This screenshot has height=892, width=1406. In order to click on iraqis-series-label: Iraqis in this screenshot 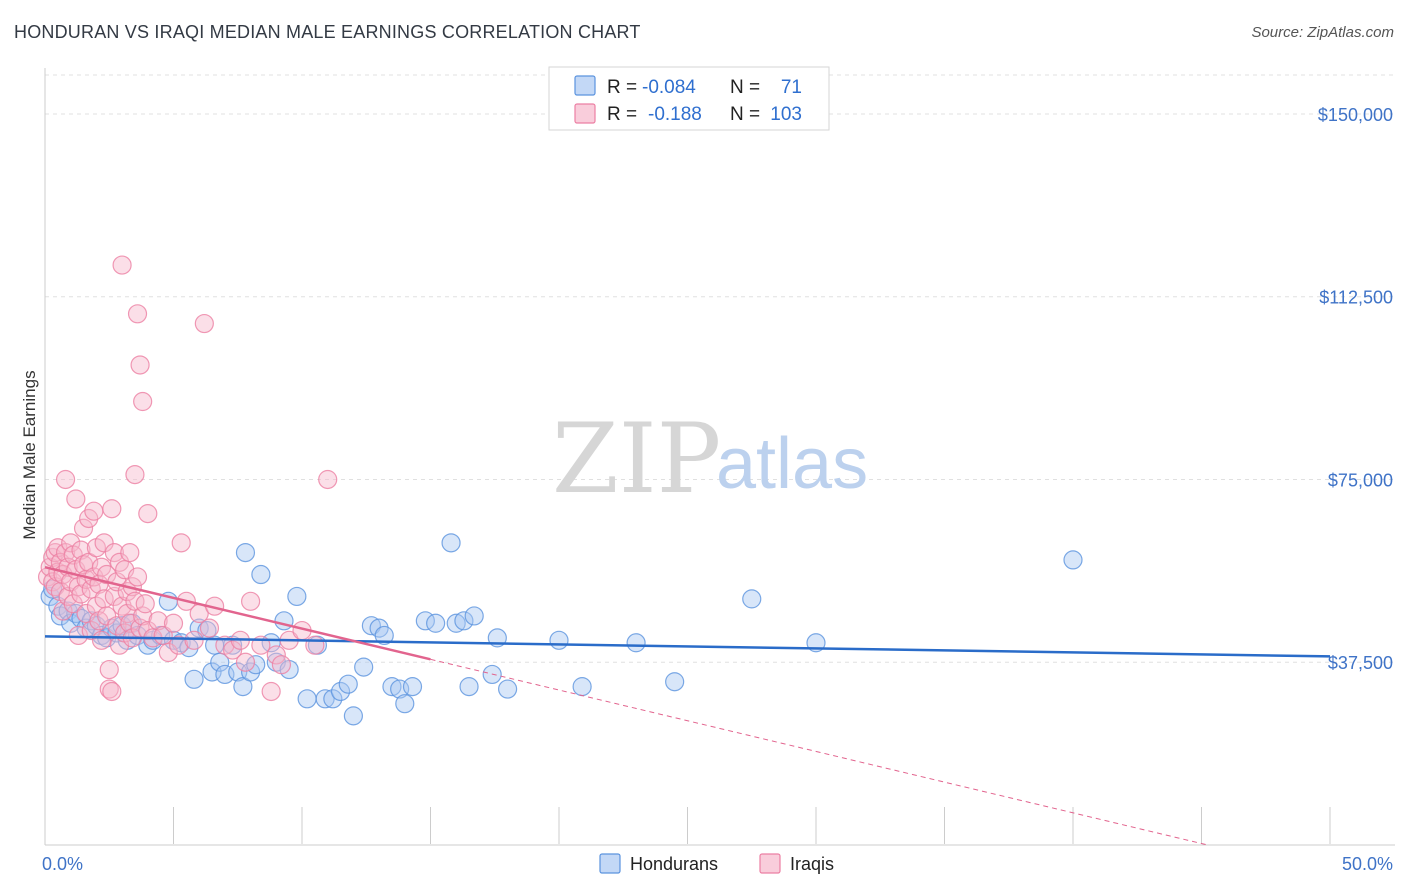, I will do `click(812, 864)`.